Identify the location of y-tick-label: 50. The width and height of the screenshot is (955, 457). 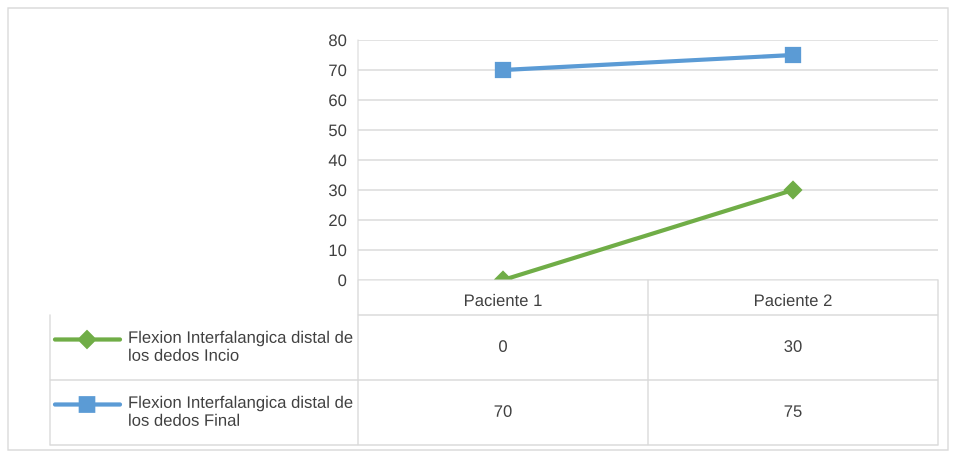
(337, 130).